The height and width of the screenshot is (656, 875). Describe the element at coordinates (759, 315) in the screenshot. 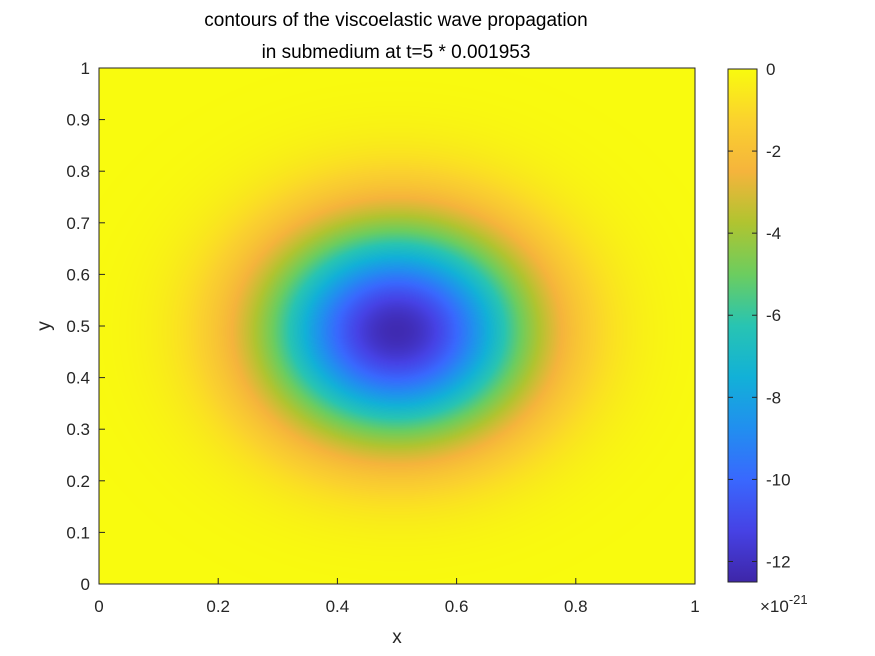

I see `colorbar-ticks: -12 -10 -8 -6 -4 -2 0` at that location.